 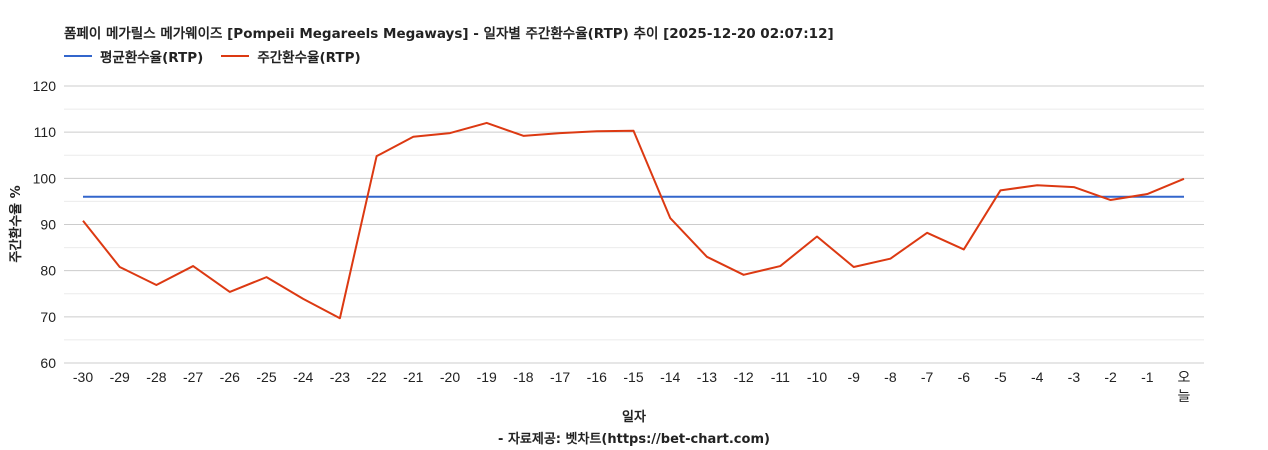 I want to click on y-tick-label: 80, so click(x=48, y=271).